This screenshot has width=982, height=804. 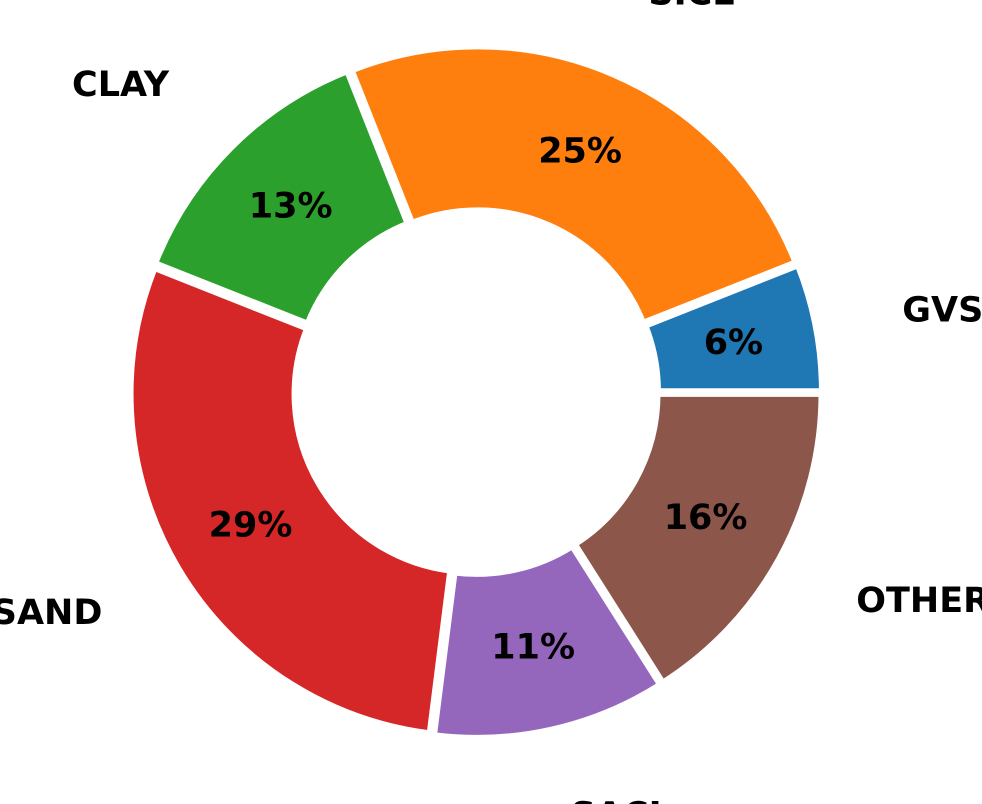 What do you see at coordinates (580, 152) in the screenshot?
I see `percent-label-sicl: 25%` at bounding box center [580, 152].